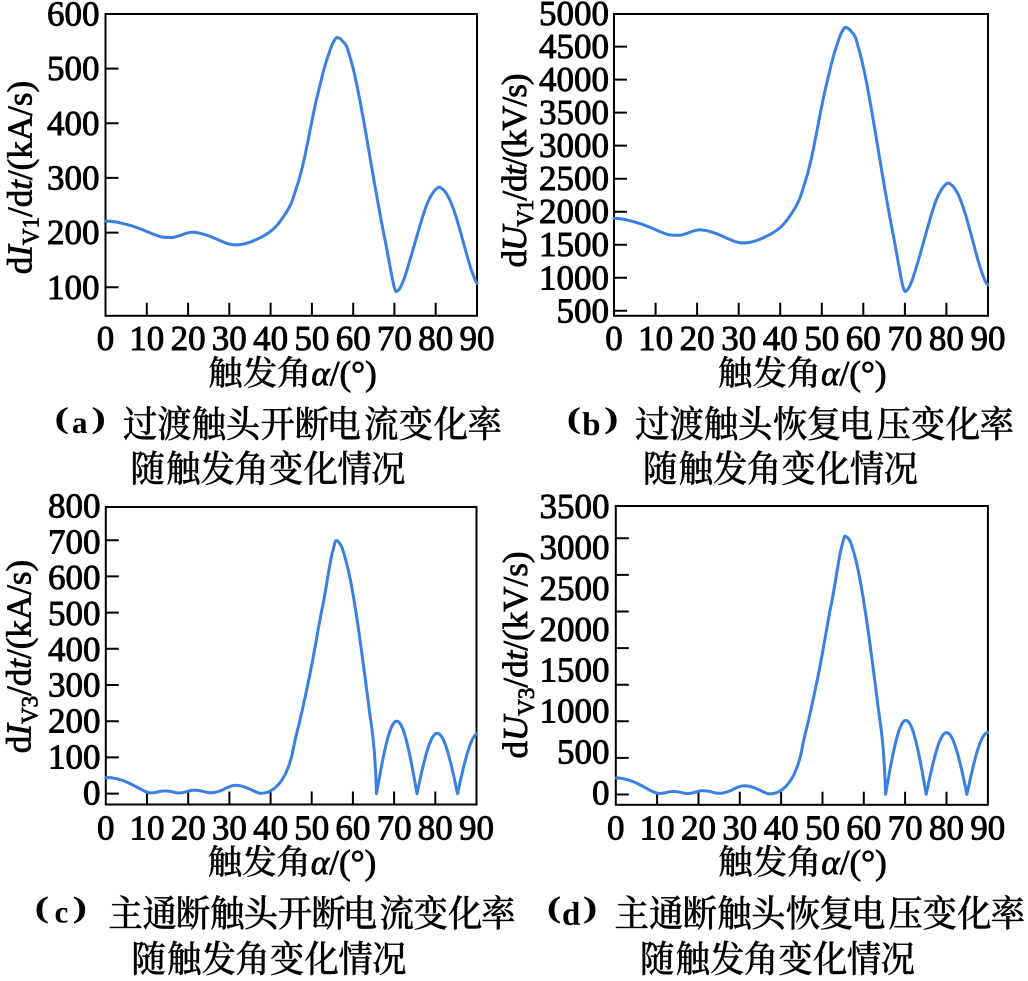  What do you see at coordinates (21, 656) in the screenshot?
I see `svg-text: dIV3/dt/(kA/s)` at bounding box center [21, 656].